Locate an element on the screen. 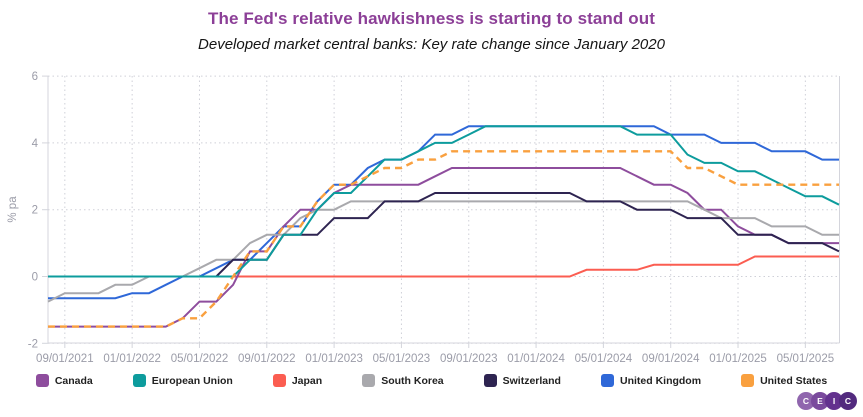  legend-label-japan: Japan is located at coordinates (307, 380).